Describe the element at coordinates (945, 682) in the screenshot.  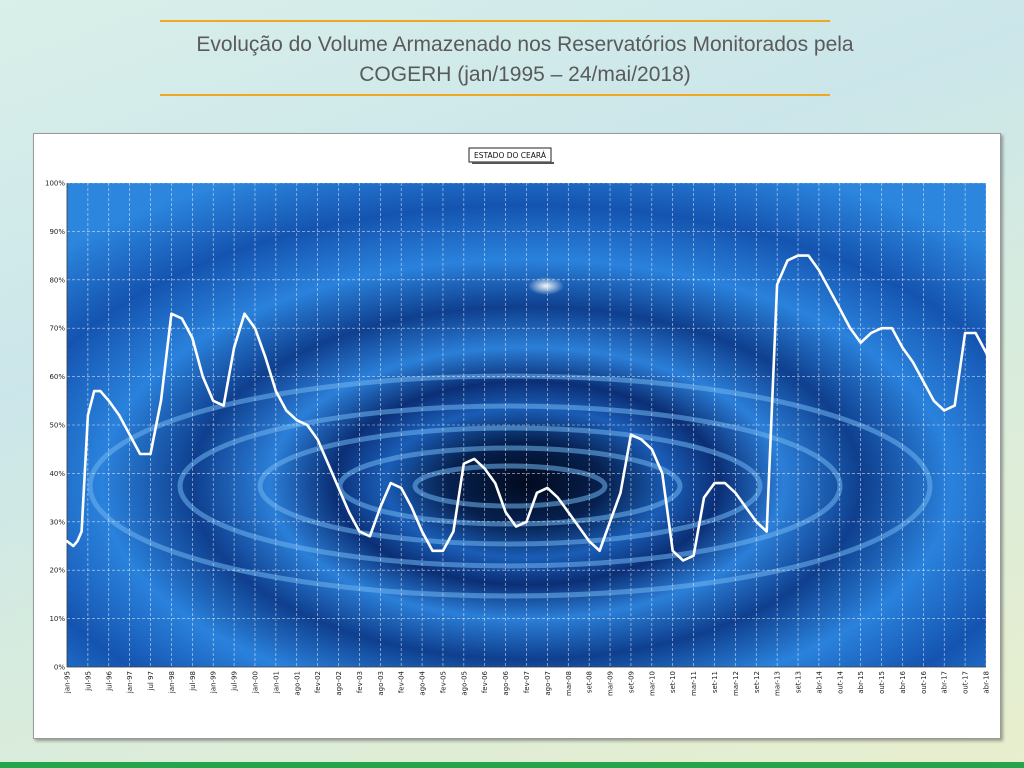
I see `x-tick-label: abr-17` at that location.